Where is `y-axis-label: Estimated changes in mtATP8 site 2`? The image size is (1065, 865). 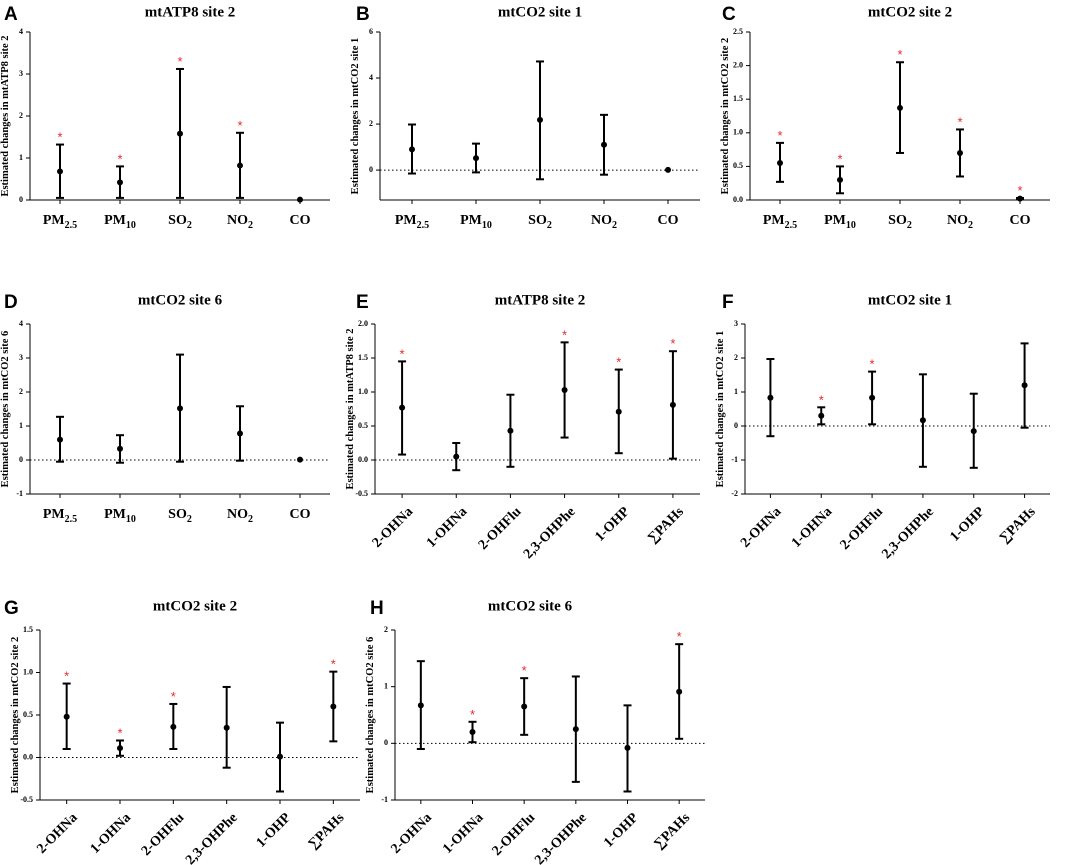 y-axis-label: Estimated changes in mtATP8 site 2 is located at coordinates (5, 115).